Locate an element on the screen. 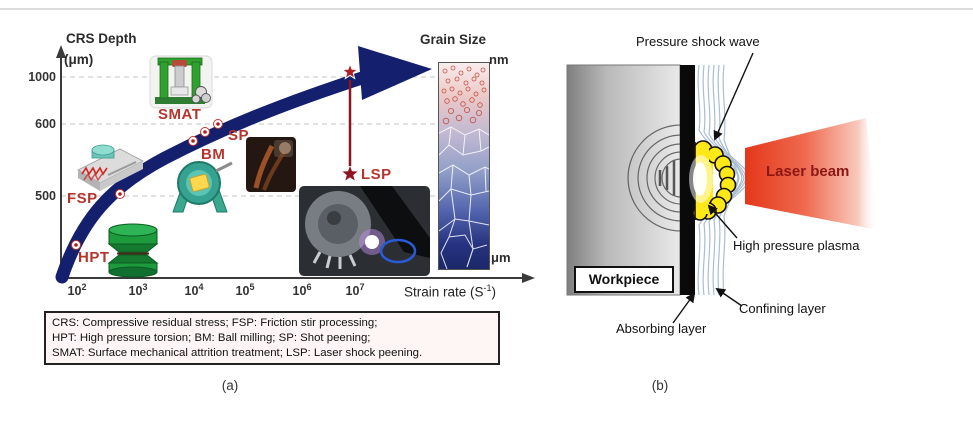 The image size is (973, 424). absorbing-layer-label: Absorbing layer is located at coordinates (661, 328).